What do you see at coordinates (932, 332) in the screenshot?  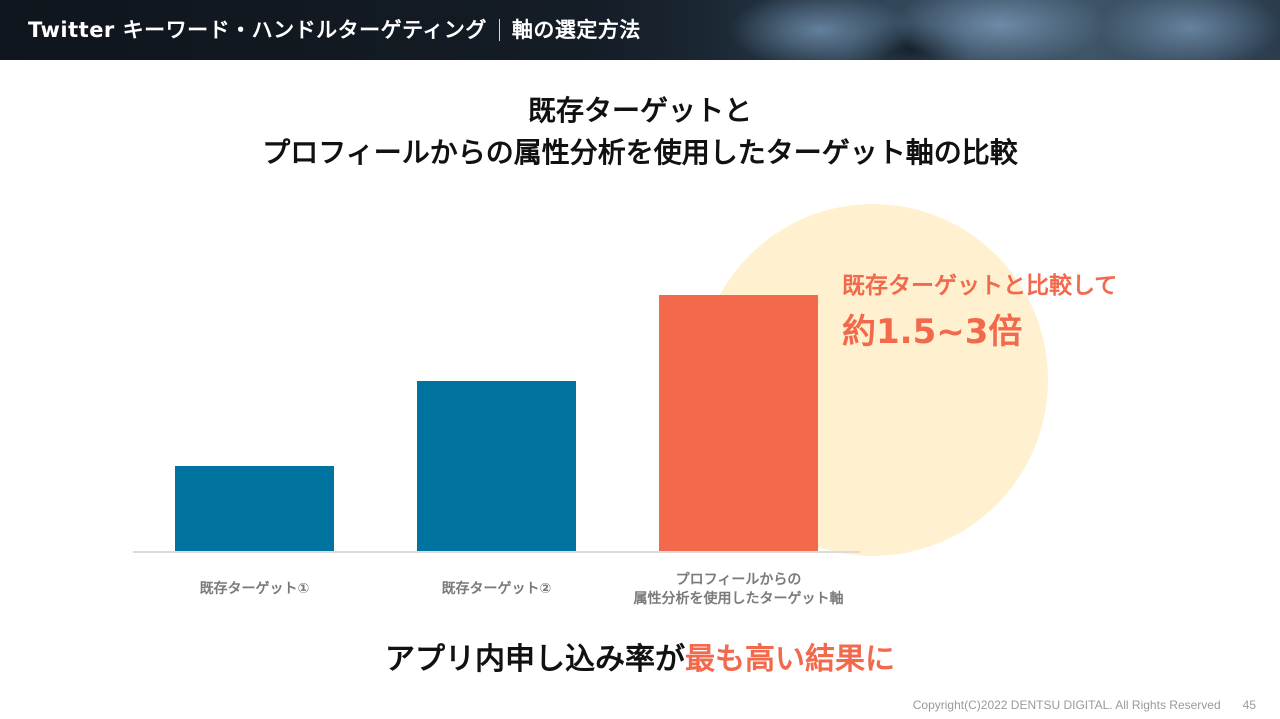 I see `callout-multiplier-text: 約1.5~3倍` at bounding box center [932, 332].